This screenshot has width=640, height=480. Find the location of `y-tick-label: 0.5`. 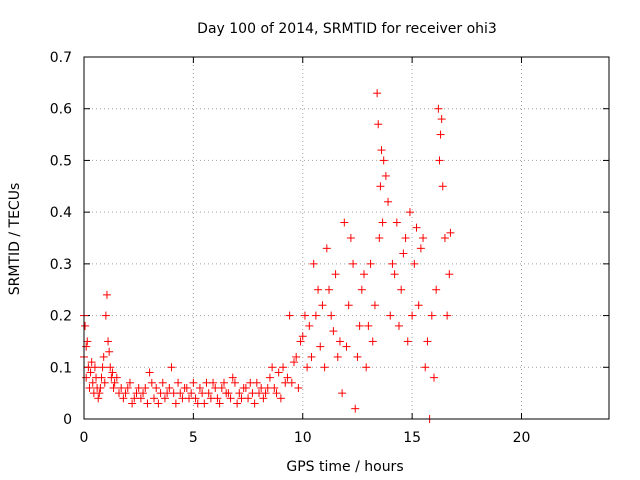

y-tick-label: 0.5 is located at coordinates (61, 161).